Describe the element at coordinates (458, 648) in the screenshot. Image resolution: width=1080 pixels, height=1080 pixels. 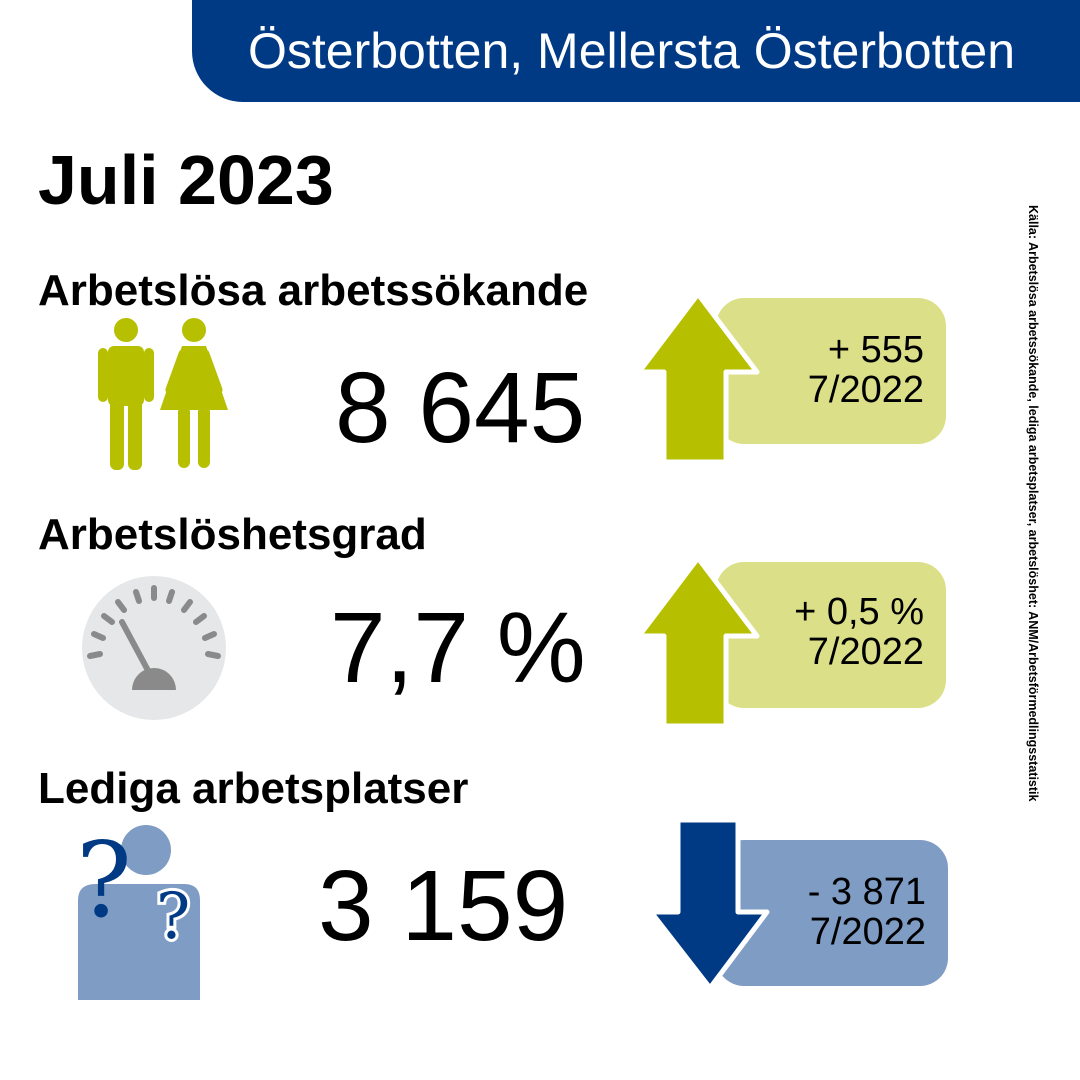
I see `unemployment-rate-value: 7,7 %` at that location.